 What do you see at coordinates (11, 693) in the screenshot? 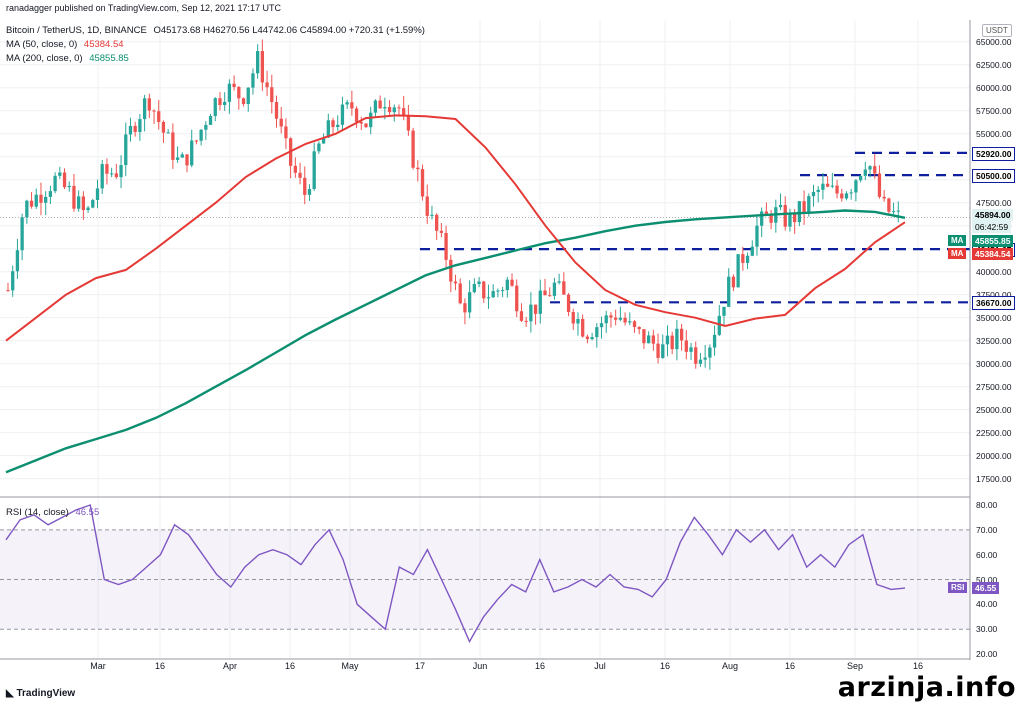
I see `tradingview-logo-icon: ◣` at bounding box center [11, 693].